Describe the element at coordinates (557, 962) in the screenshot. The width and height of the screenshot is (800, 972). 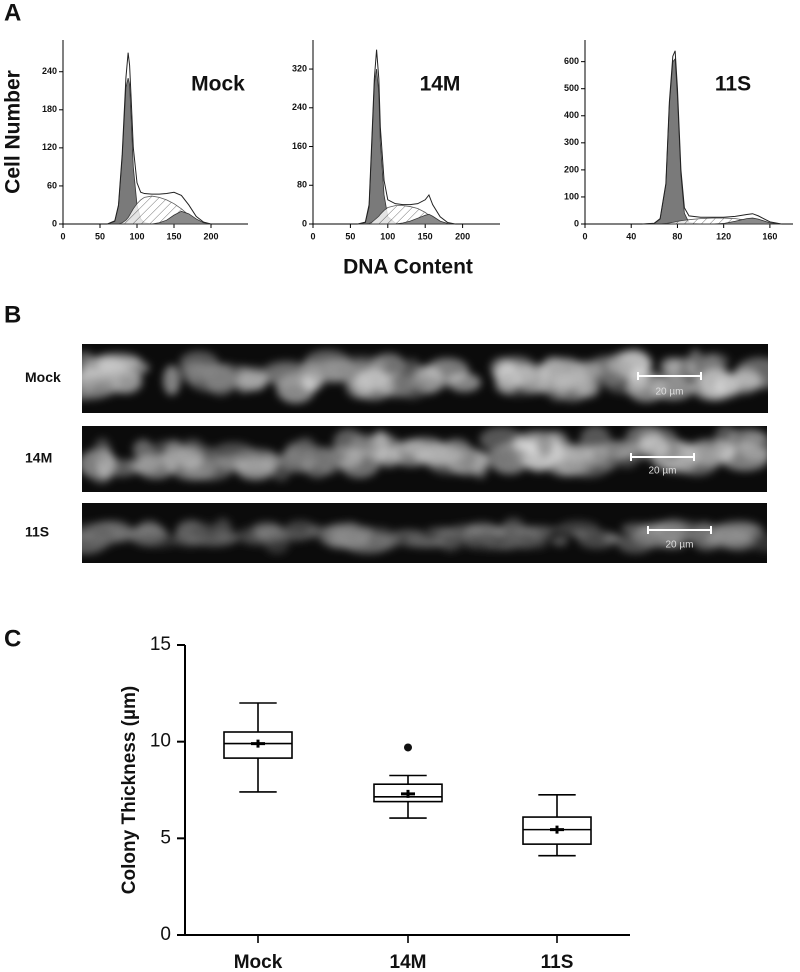
I see `x-tick-label: 11S` at that location.